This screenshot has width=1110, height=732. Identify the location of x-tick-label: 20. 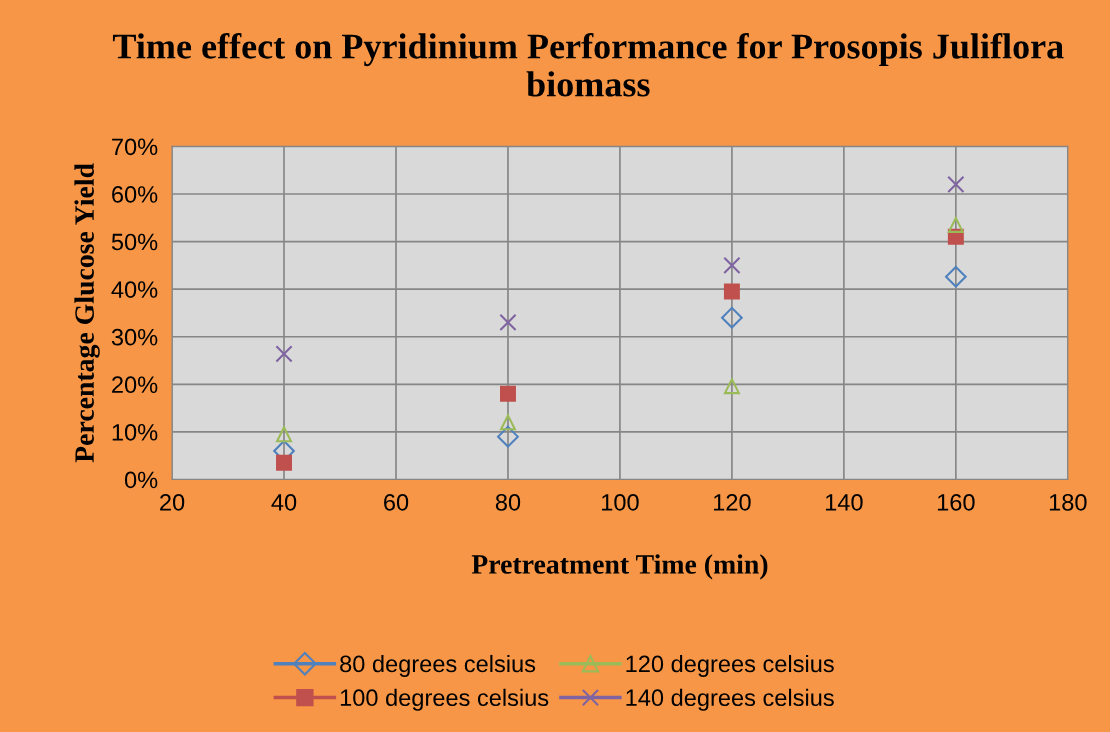
(172, 502).